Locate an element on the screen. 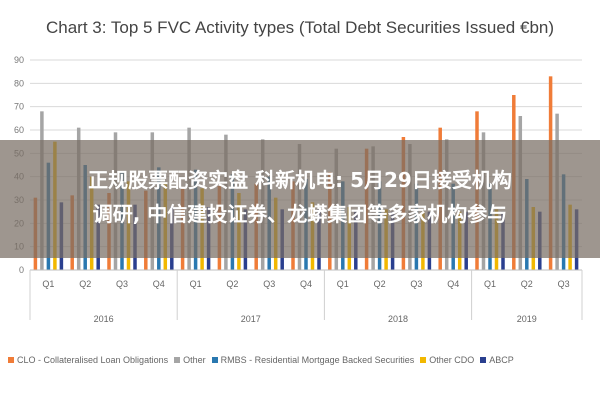  legend-item: Other CDO is located at coordinates (447, 360).